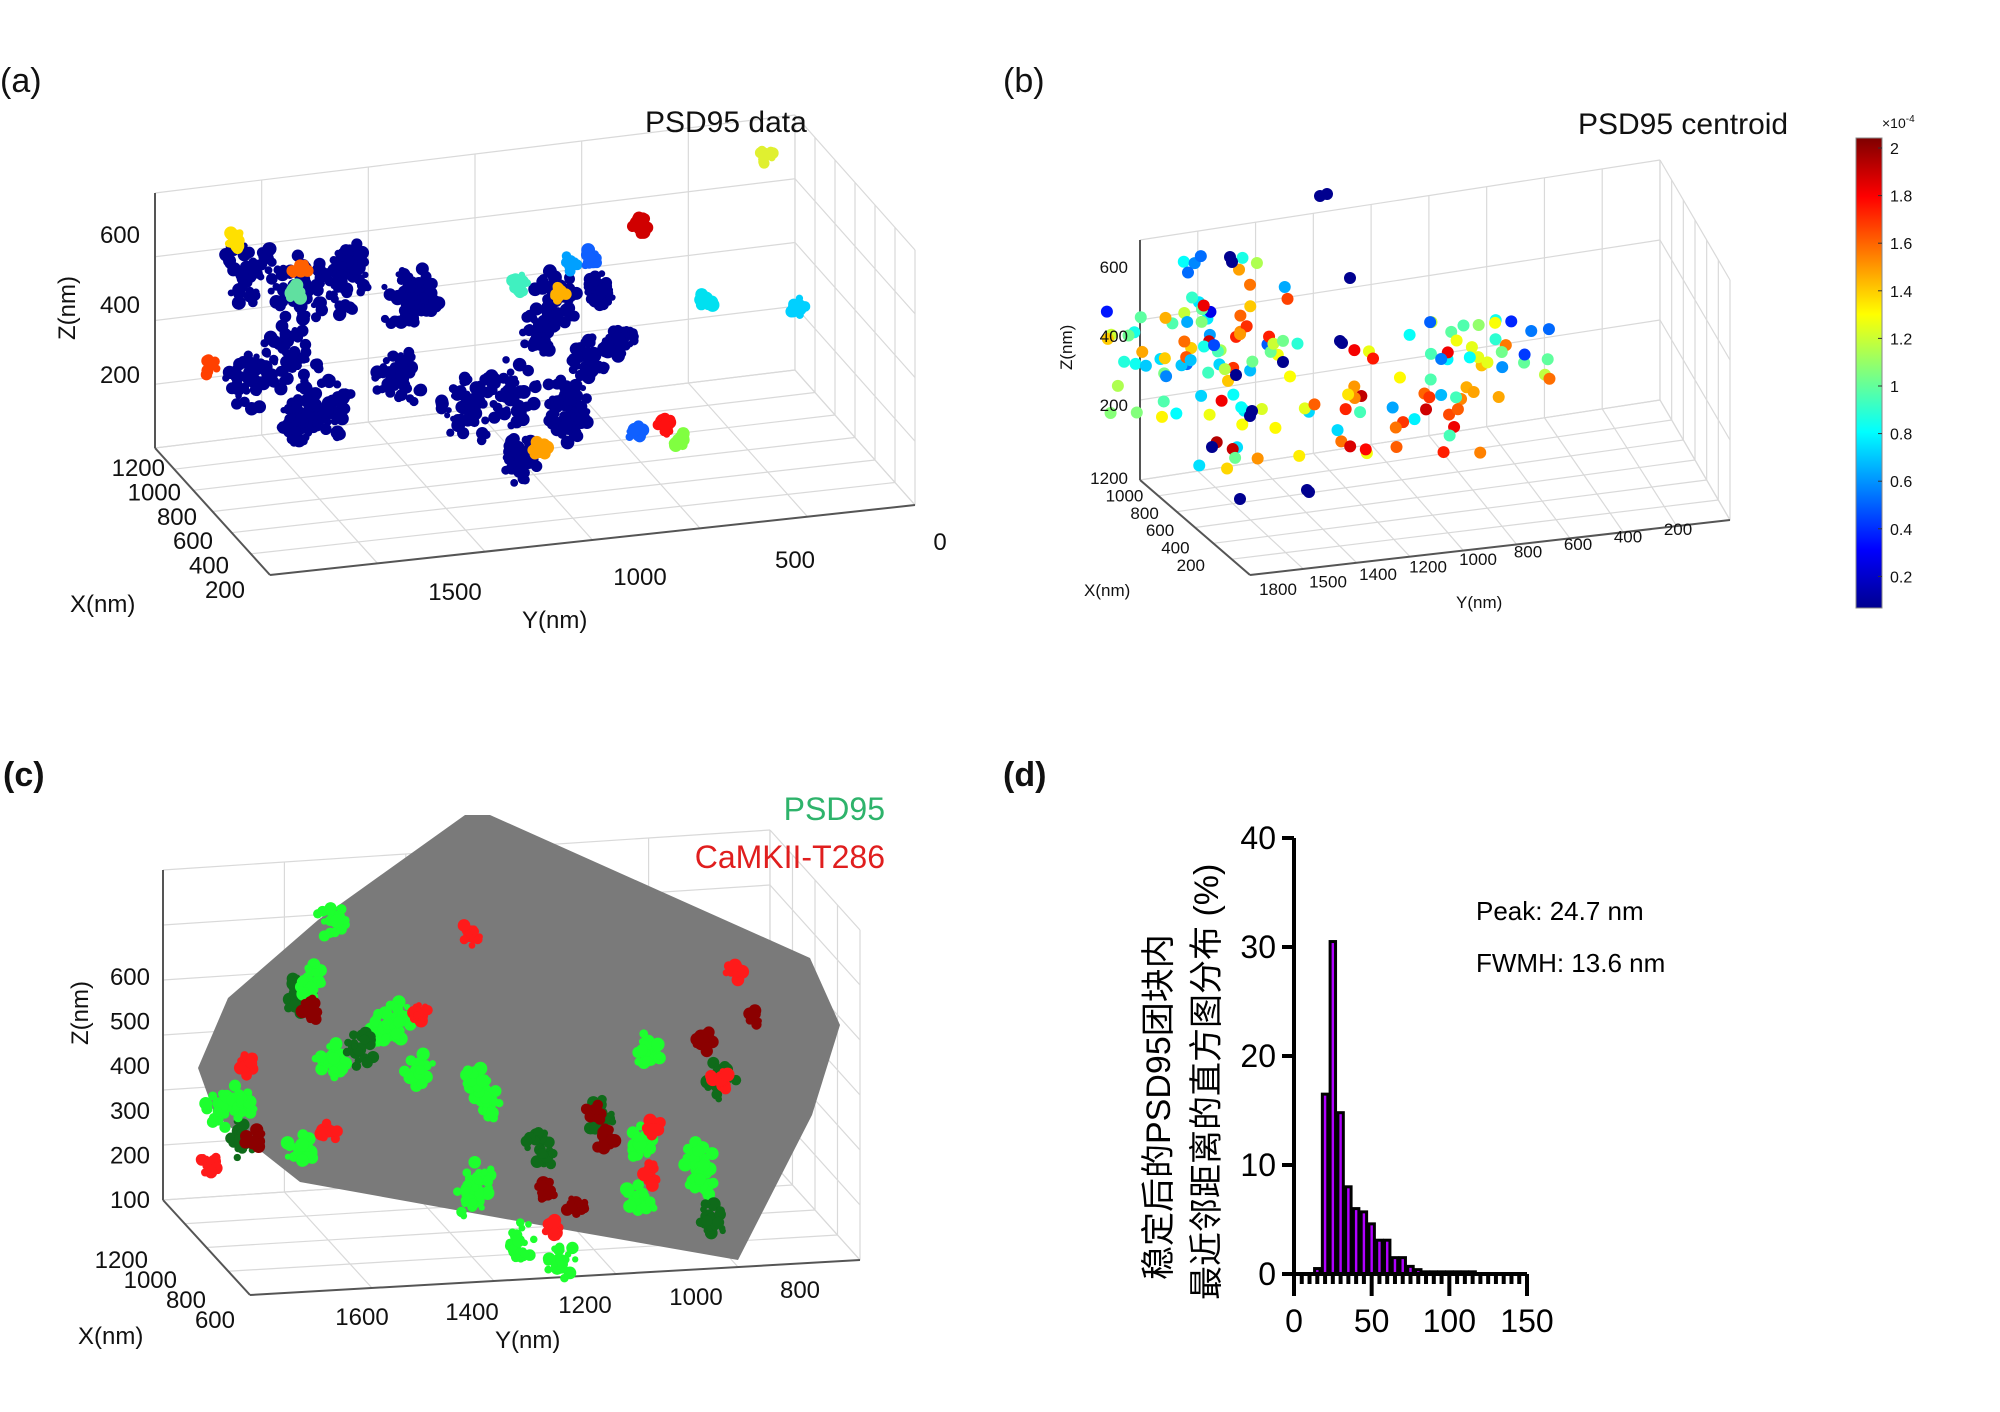 This screenshot has height=1412, width=2000. Describe the element at coordinates (1258, 1165) in the screenshot. I see `y-tick-label: 10` at that location.